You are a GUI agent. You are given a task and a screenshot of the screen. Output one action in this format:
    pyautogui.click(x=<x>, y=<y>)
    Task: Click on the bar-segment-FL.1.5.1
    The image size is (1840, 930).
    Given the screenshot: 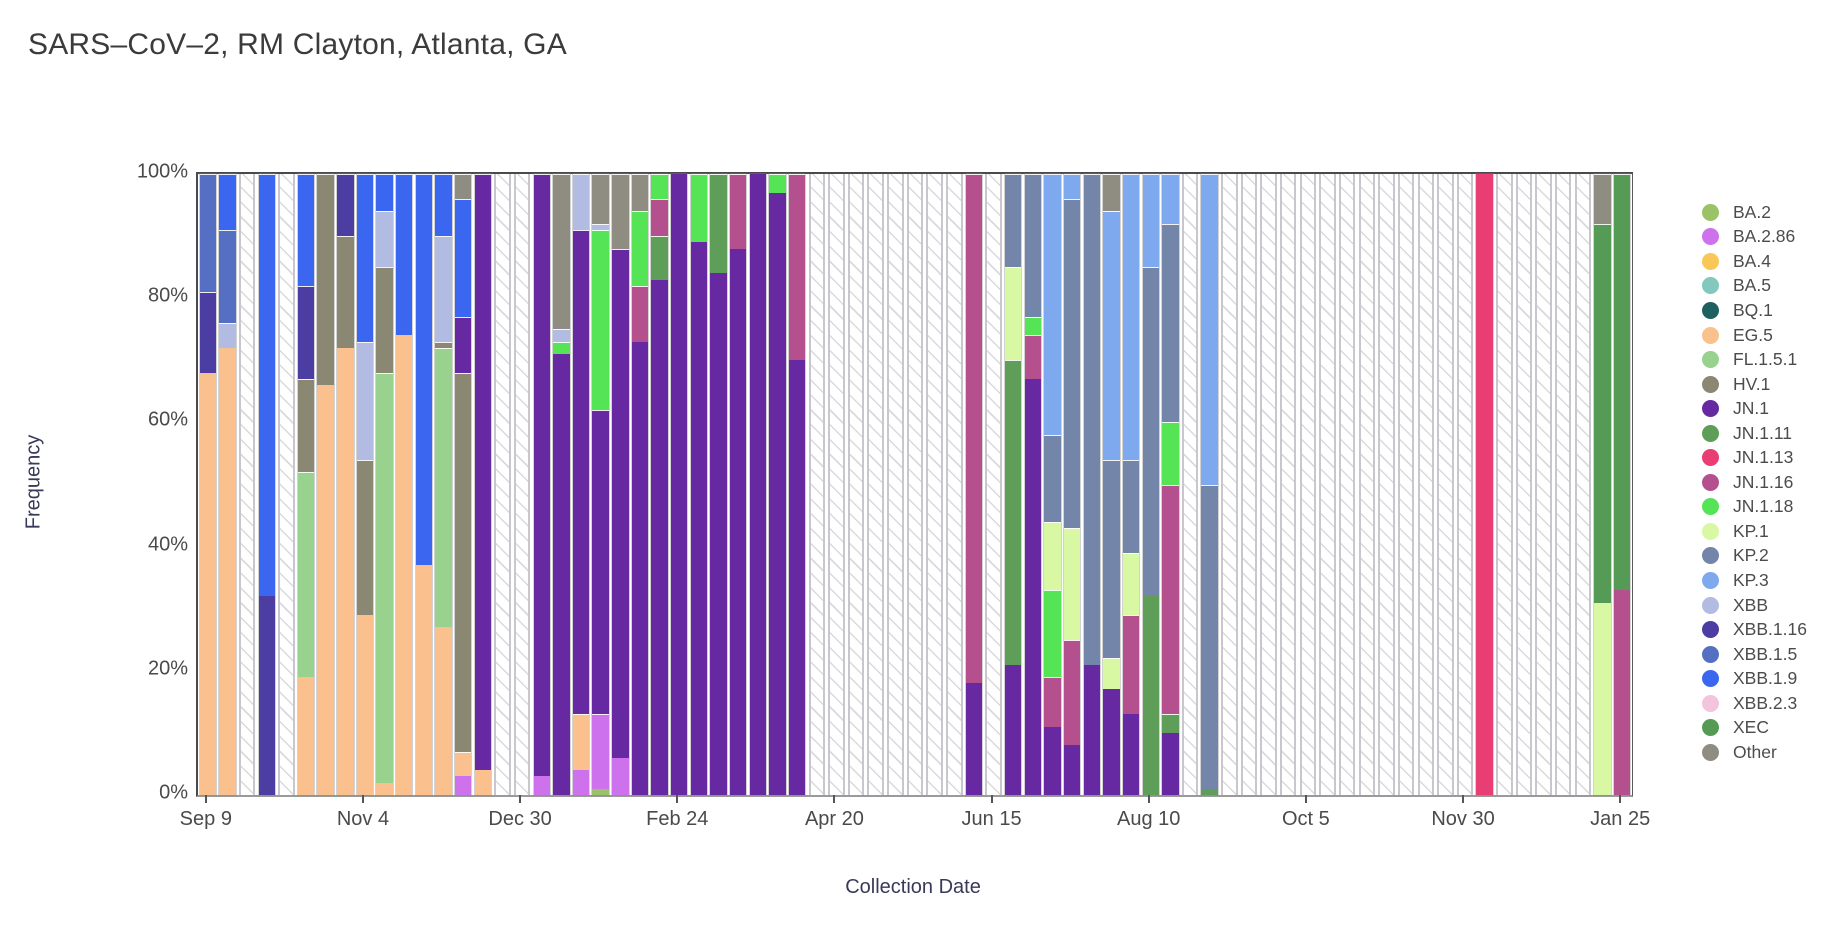 What is the action you would take?
    pyautogui.click(x=384, y=577)
    